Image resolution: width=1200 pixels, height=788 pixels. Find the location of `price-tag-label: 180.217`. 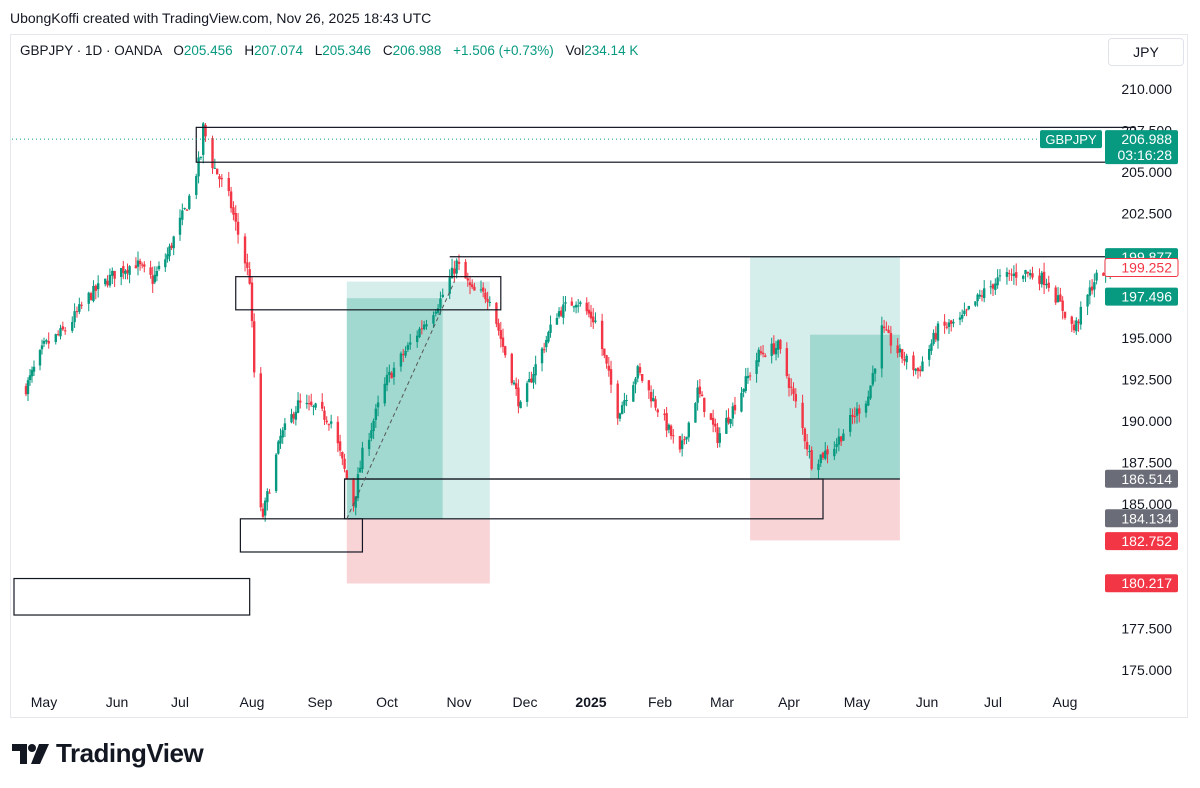

price-tag-label: 180.217 is located at coordinates (1146, 583).